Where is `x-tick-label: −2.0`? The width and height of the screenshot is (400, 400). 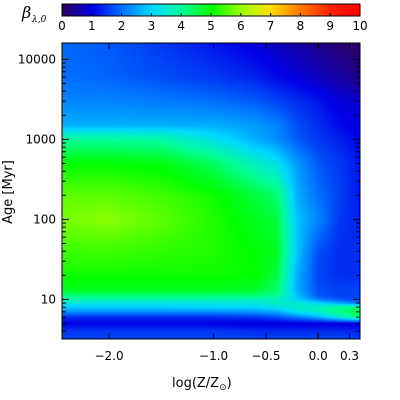
x-tick-label: −2.0 is located at coordinates (108, 356).